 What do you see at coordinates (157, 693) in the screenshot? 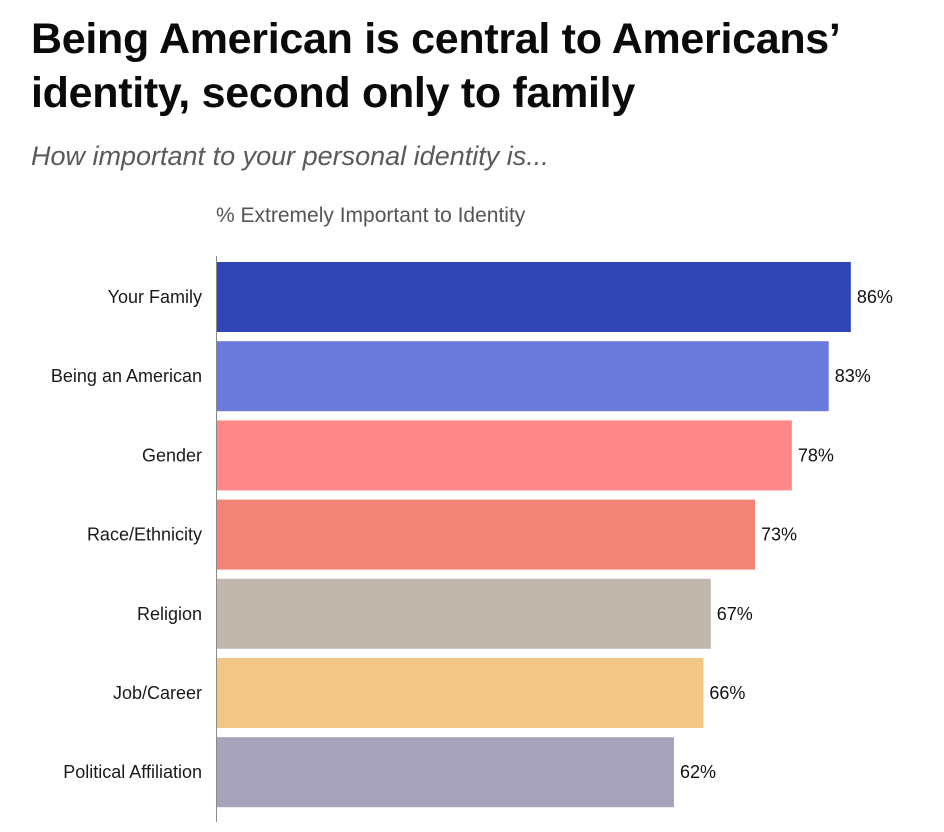
I see `category-label: Job/Career` at bounding box center [157, 693].